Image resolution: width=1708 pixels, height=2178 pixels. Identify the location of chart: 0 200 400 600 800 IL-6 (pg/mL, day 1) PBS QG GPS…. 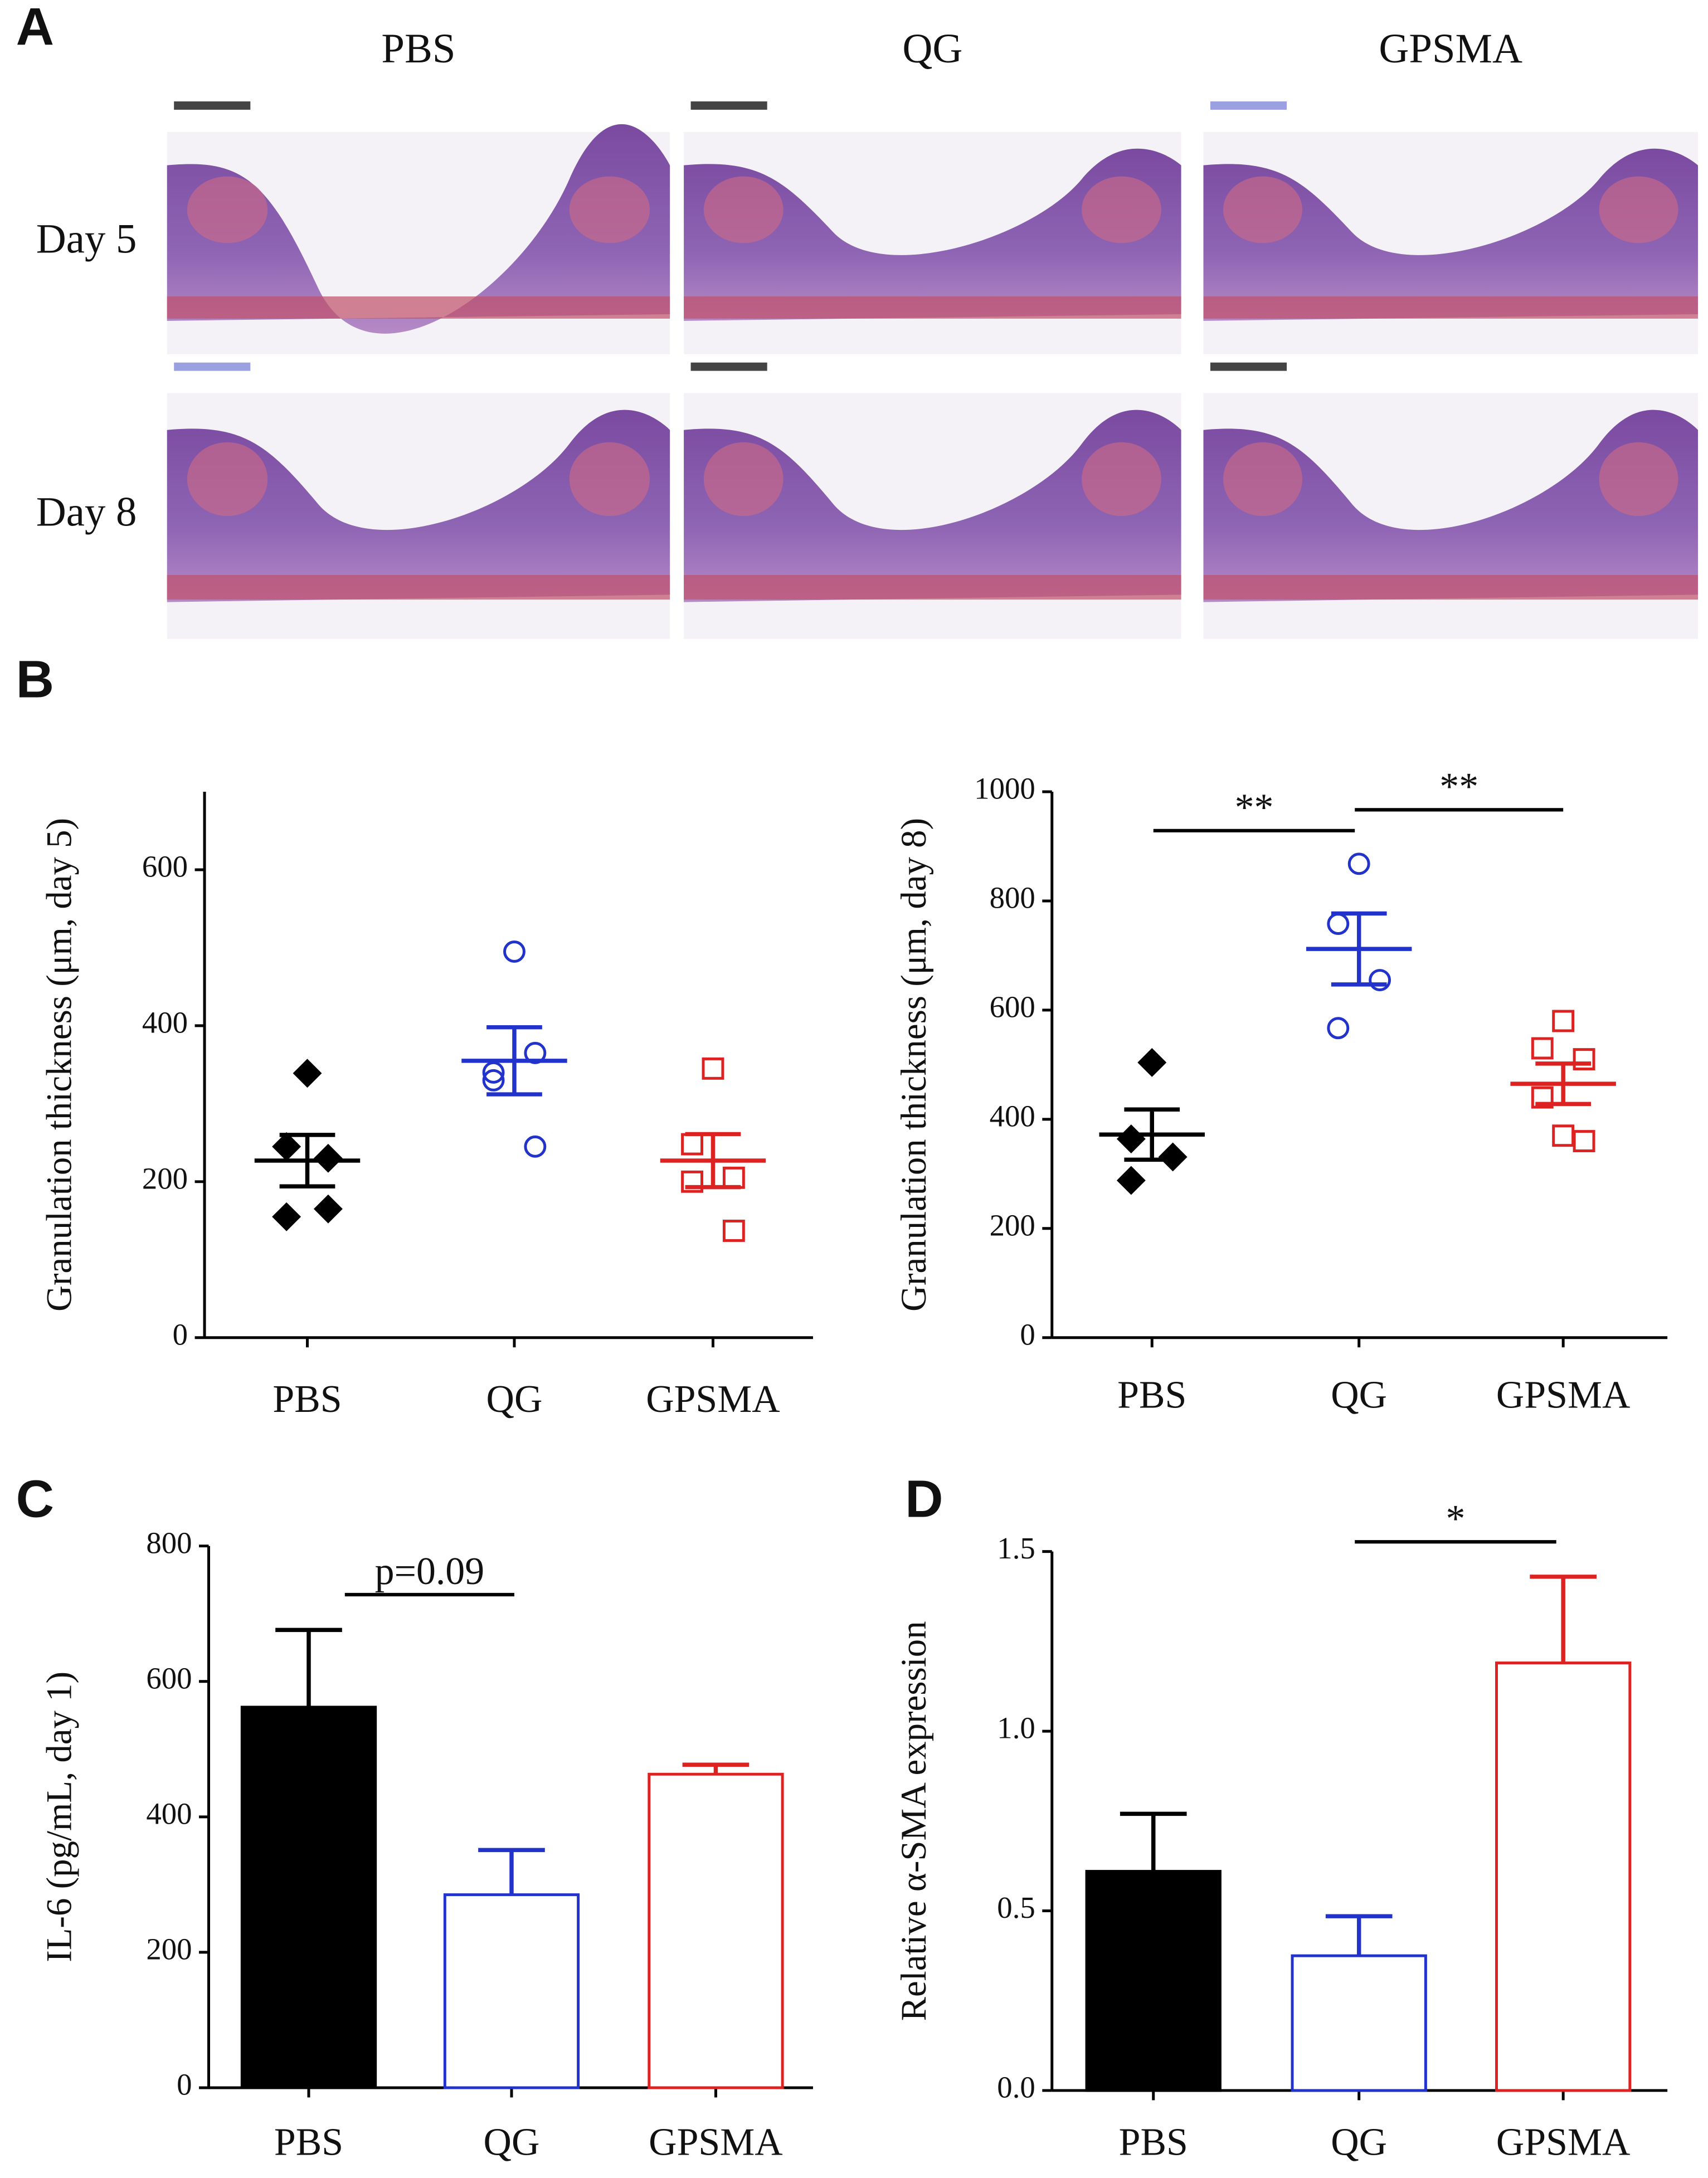
(426, 1845).